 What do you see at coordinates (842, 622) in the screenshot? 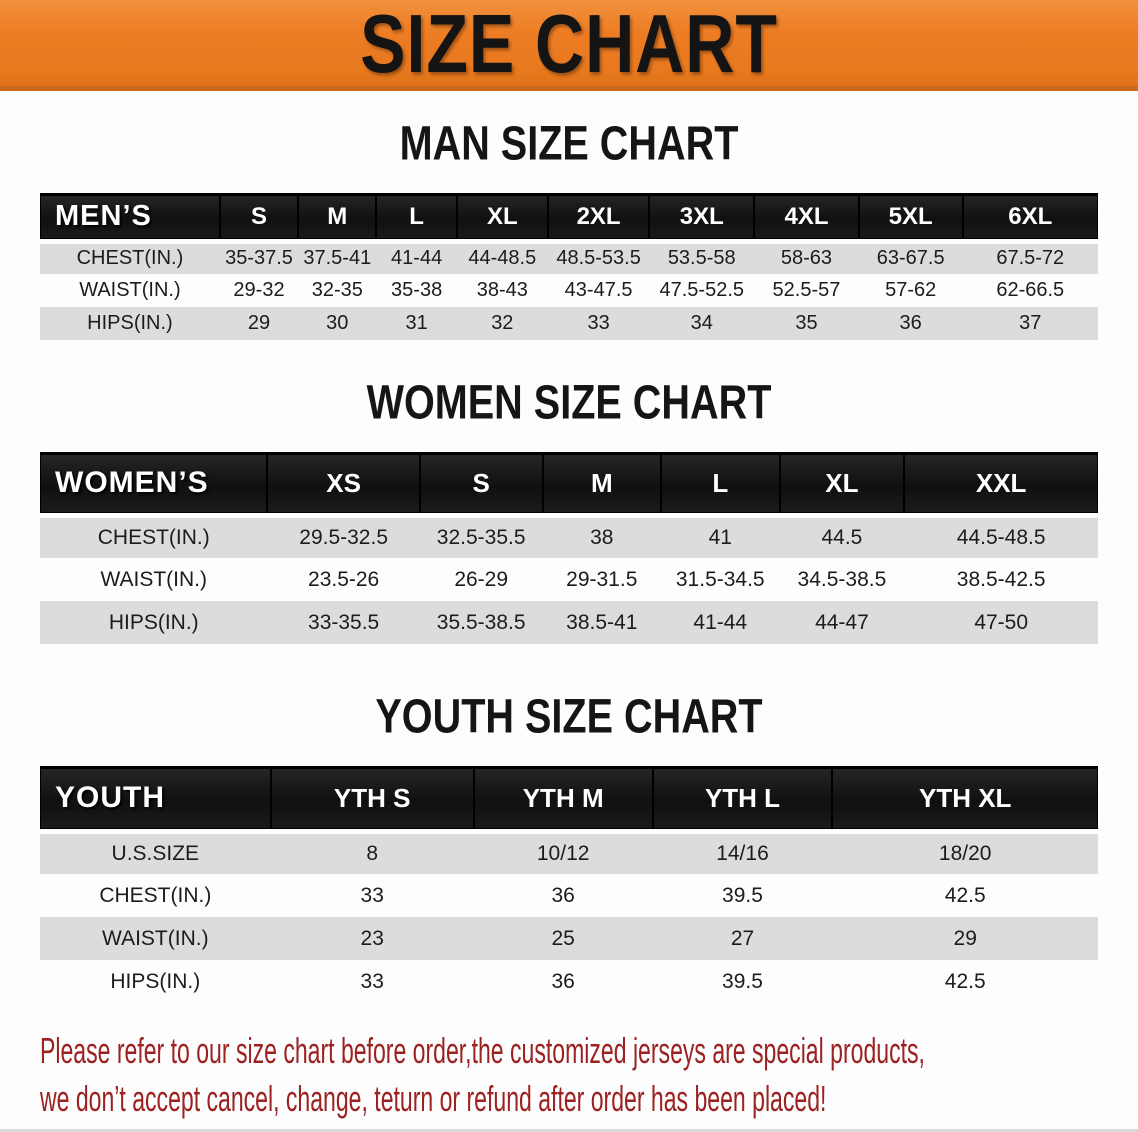
I see `size-value-cell: 44-47` at bounding box center [842, 622].